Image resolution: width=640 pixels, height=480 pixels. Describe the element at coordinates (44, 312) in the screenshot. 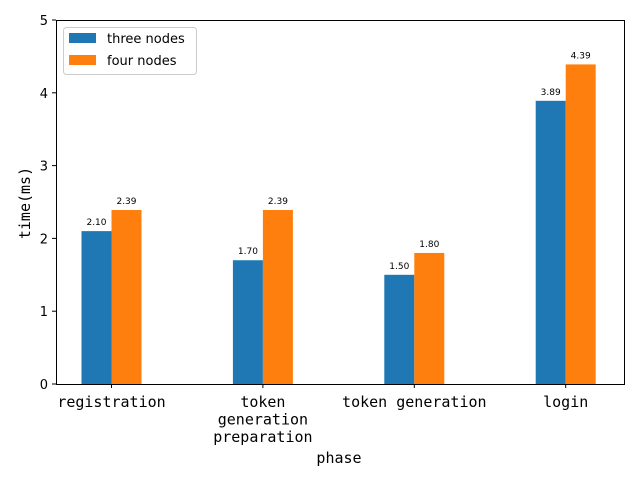

I see `y-tick-label: 1` at that location.